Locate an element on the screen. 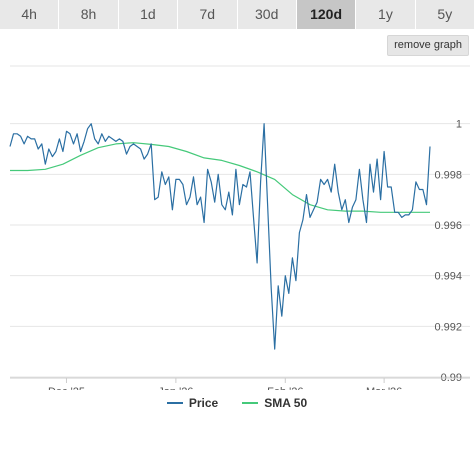 Image resolution: width=474 pixels, height=455 pixels. x-tick-label: Jan '26 is located at coordinates (175, 388).